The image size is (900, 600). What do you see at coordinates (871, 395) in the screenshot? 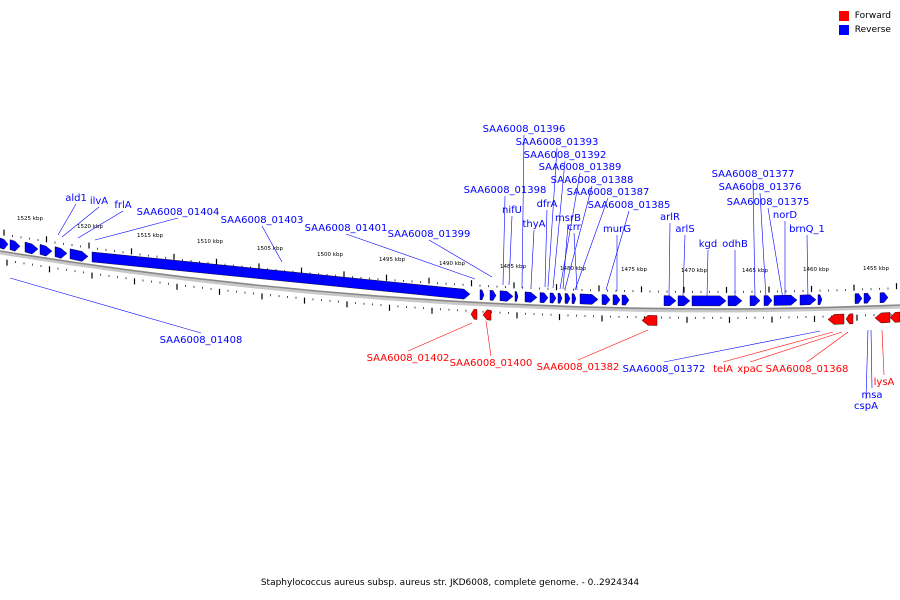
I see `gene-label: msa` at bounding box center [871, 395].